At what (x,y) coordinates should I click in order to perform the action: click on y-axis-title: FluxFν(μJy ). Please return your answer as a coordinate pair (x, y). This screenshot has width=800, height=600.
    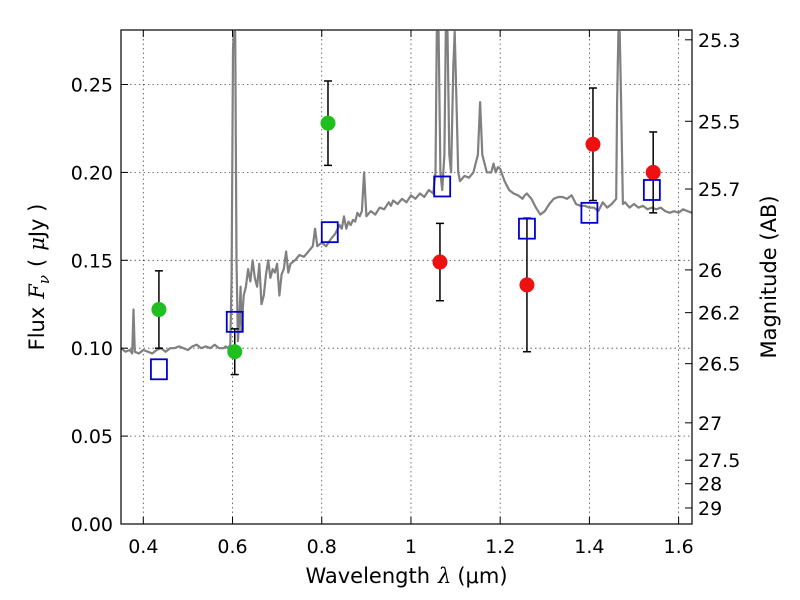
    Looking at the image, I should click on (39, 277).